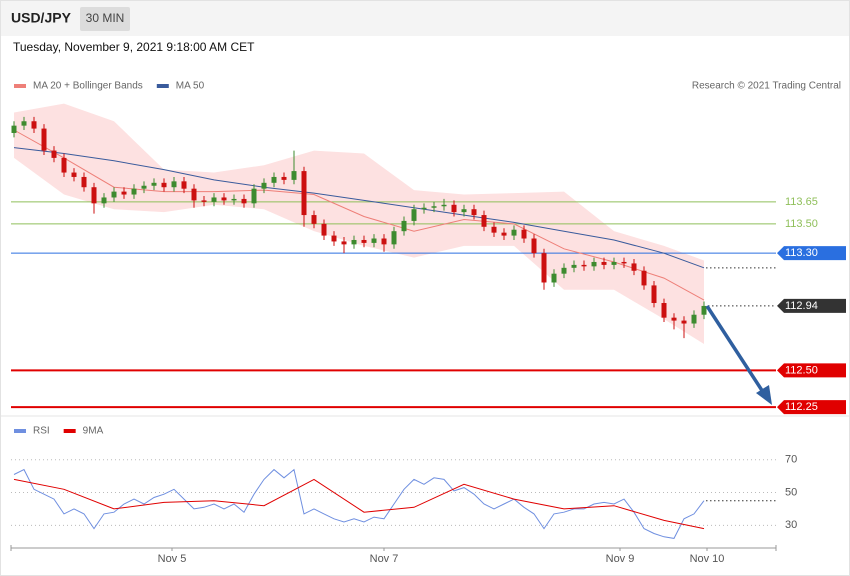 This screenshot has height=576, width=850. What do you see at coordinates (88, 86) in the screenshot?
I see `legend-label: MA 20 + Bollinger Bands` at bounding box center [88, 86].